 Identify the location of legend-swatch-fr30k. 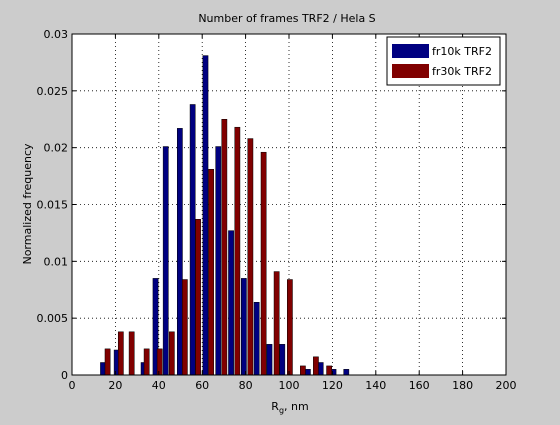
(410, 71).